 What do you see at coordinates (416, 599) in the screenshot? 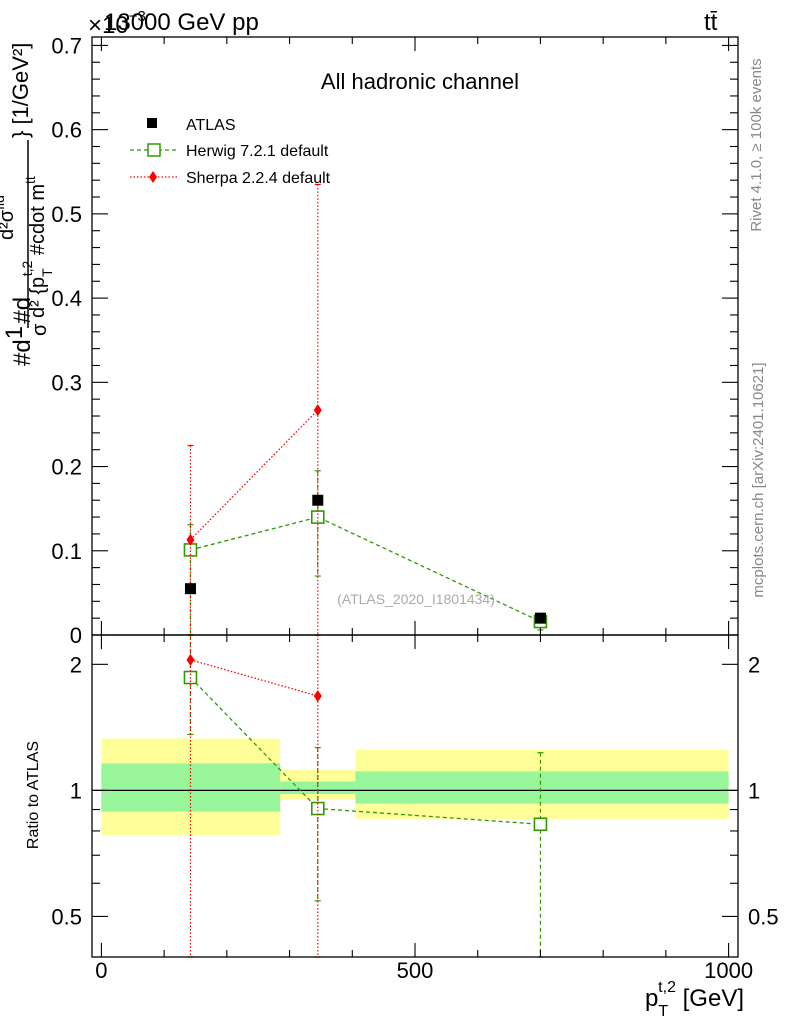
I see `analysis-watermark: (ATLAS_2020_I1801434)` at bounding box center [416, 599].